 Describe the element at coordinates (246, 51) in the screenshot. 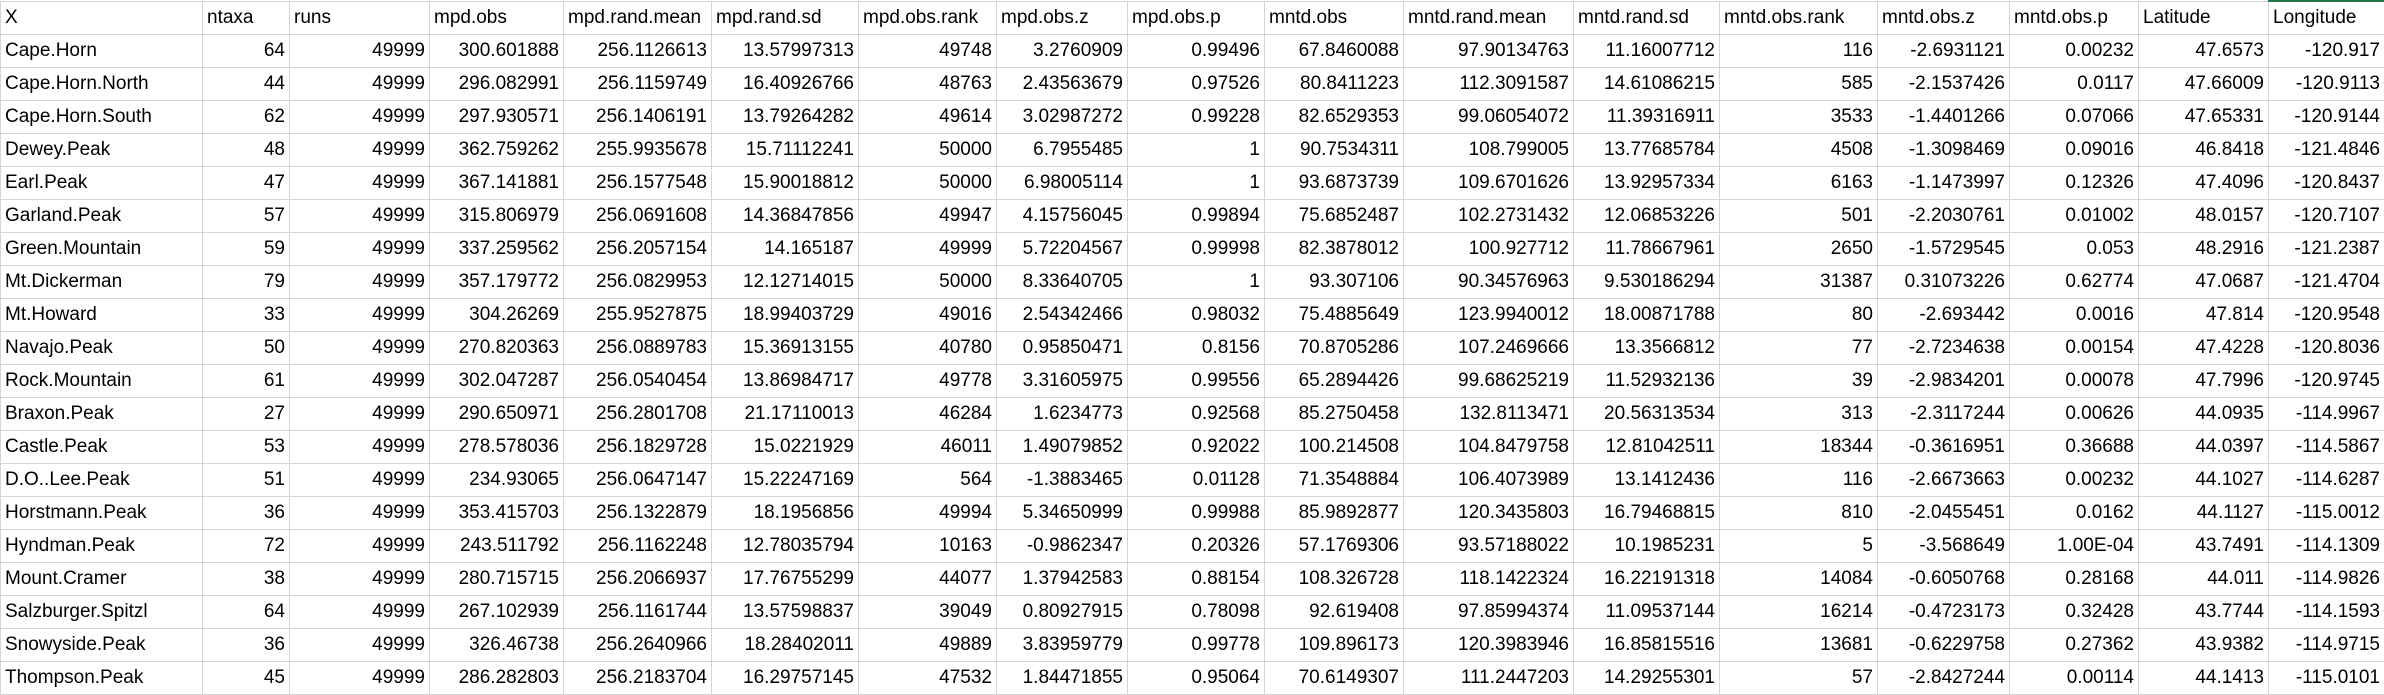

I see `table-cell: 64` at that location.